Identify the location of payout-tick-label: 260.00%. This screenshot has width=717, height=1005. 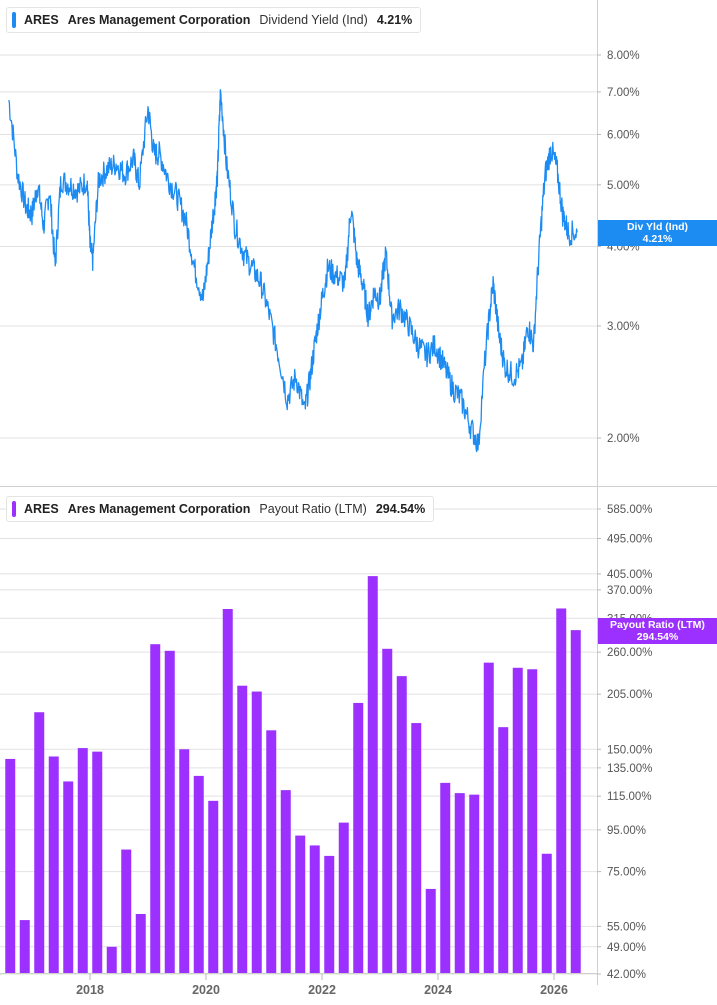
(629, 653).